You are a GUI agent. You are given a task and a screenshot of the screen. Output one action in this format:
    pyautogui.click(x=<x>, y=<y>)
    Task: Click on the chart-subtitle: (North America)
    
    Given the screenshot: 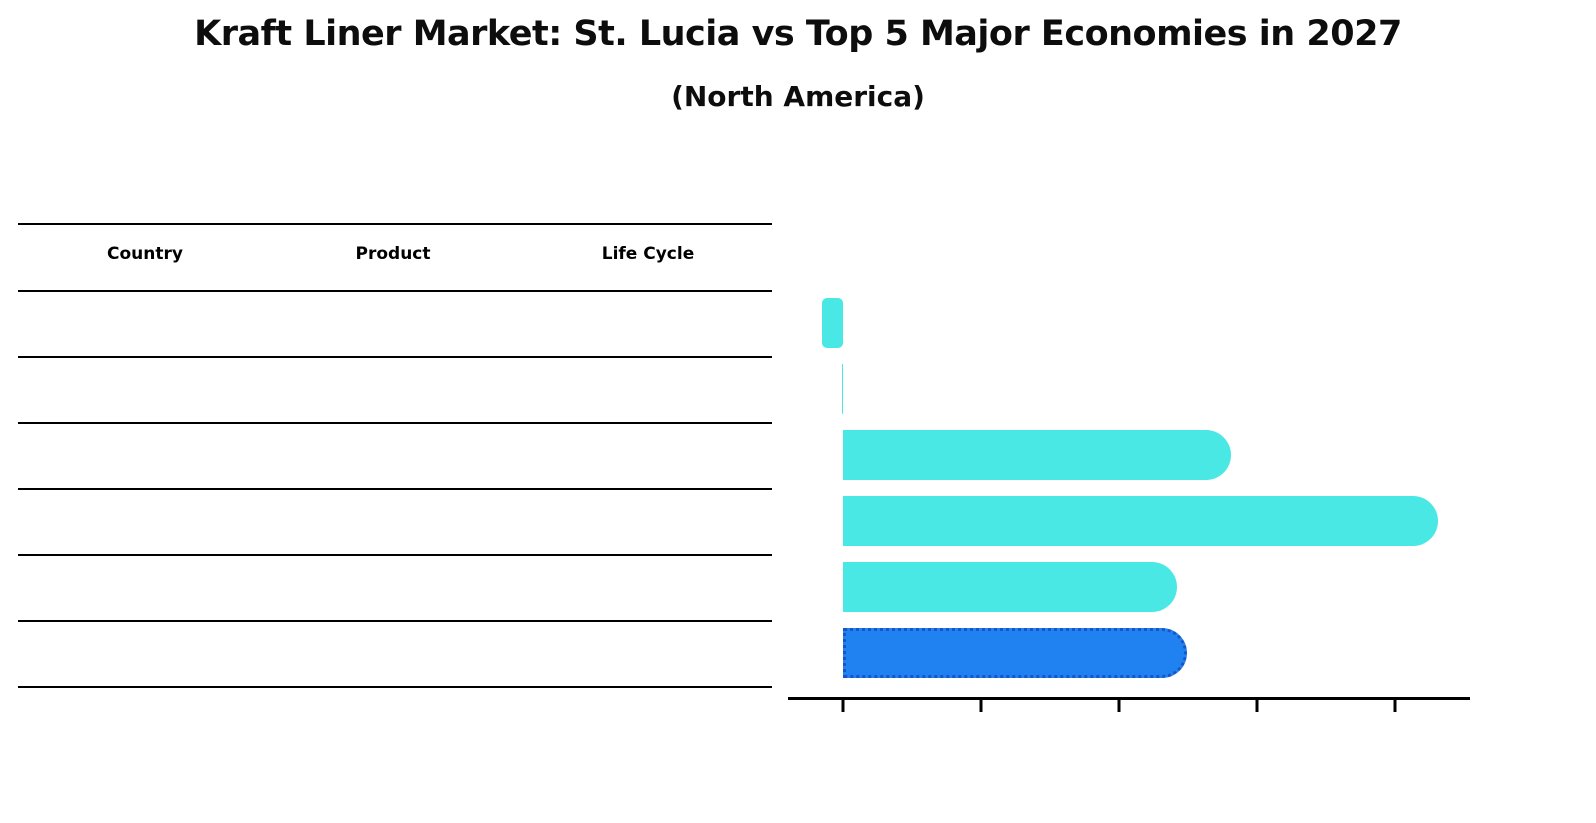 What is the action you would take?
    pyautogui.click(x=798, y=96)
    